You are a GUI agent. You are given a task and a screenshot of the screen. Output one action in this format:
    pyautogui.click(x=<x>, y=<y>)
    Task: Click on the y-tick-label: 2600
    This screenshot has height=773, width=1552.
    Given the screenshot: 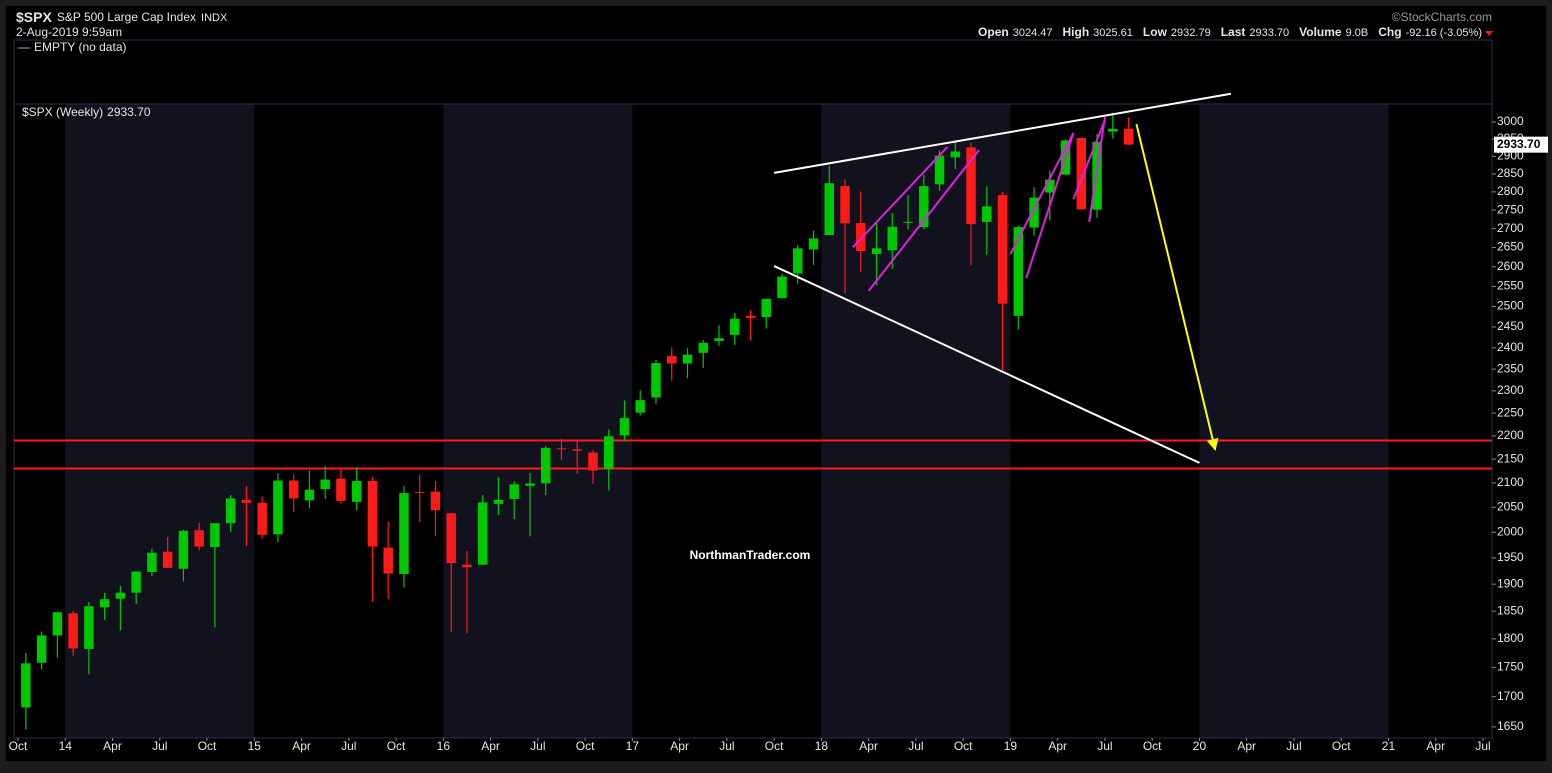 What is the action you would take?
    pyautogui.click(x=1510, y=266)
    